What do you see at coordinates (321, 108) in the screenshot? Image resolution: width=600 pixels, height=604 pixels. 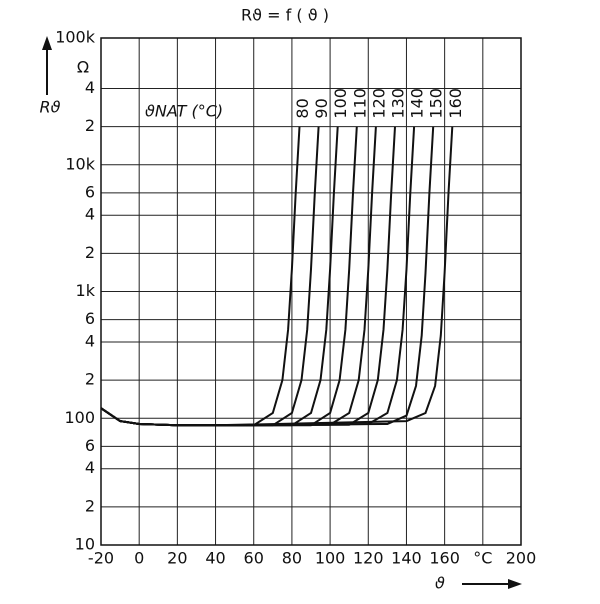 I see `curve-label: 90` at bounding box center [321, 108].